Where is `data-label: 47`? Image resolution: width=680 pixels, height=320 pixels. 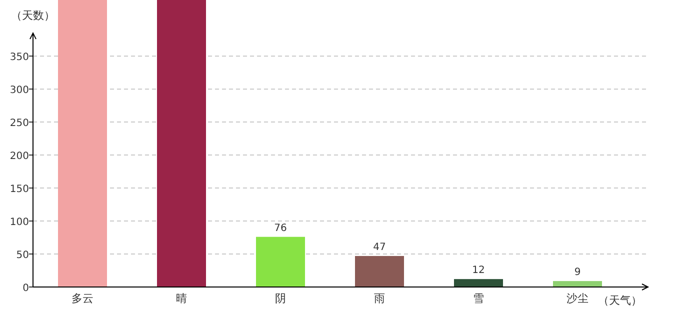
data-label: 47 is located at coordinates (379, 247).